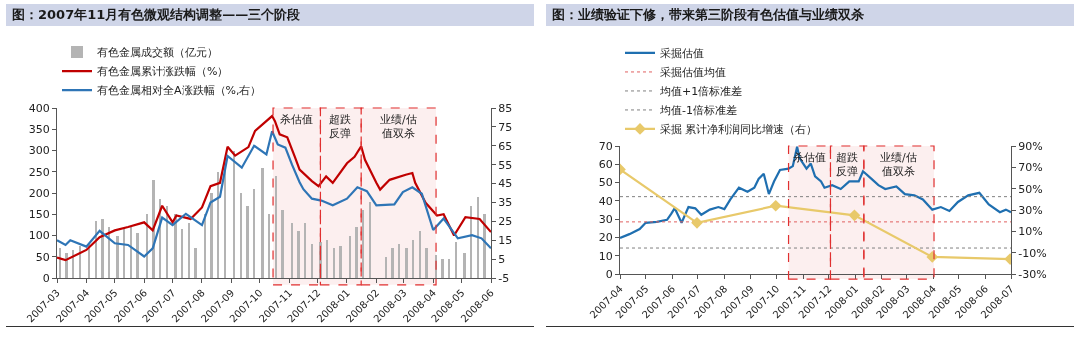 This screenshot has height=348, width=1080. What do you see at coordinates (39, 172) in the screenshot?
I see `y-tick-label: 250` at bounding box center [39, 172].